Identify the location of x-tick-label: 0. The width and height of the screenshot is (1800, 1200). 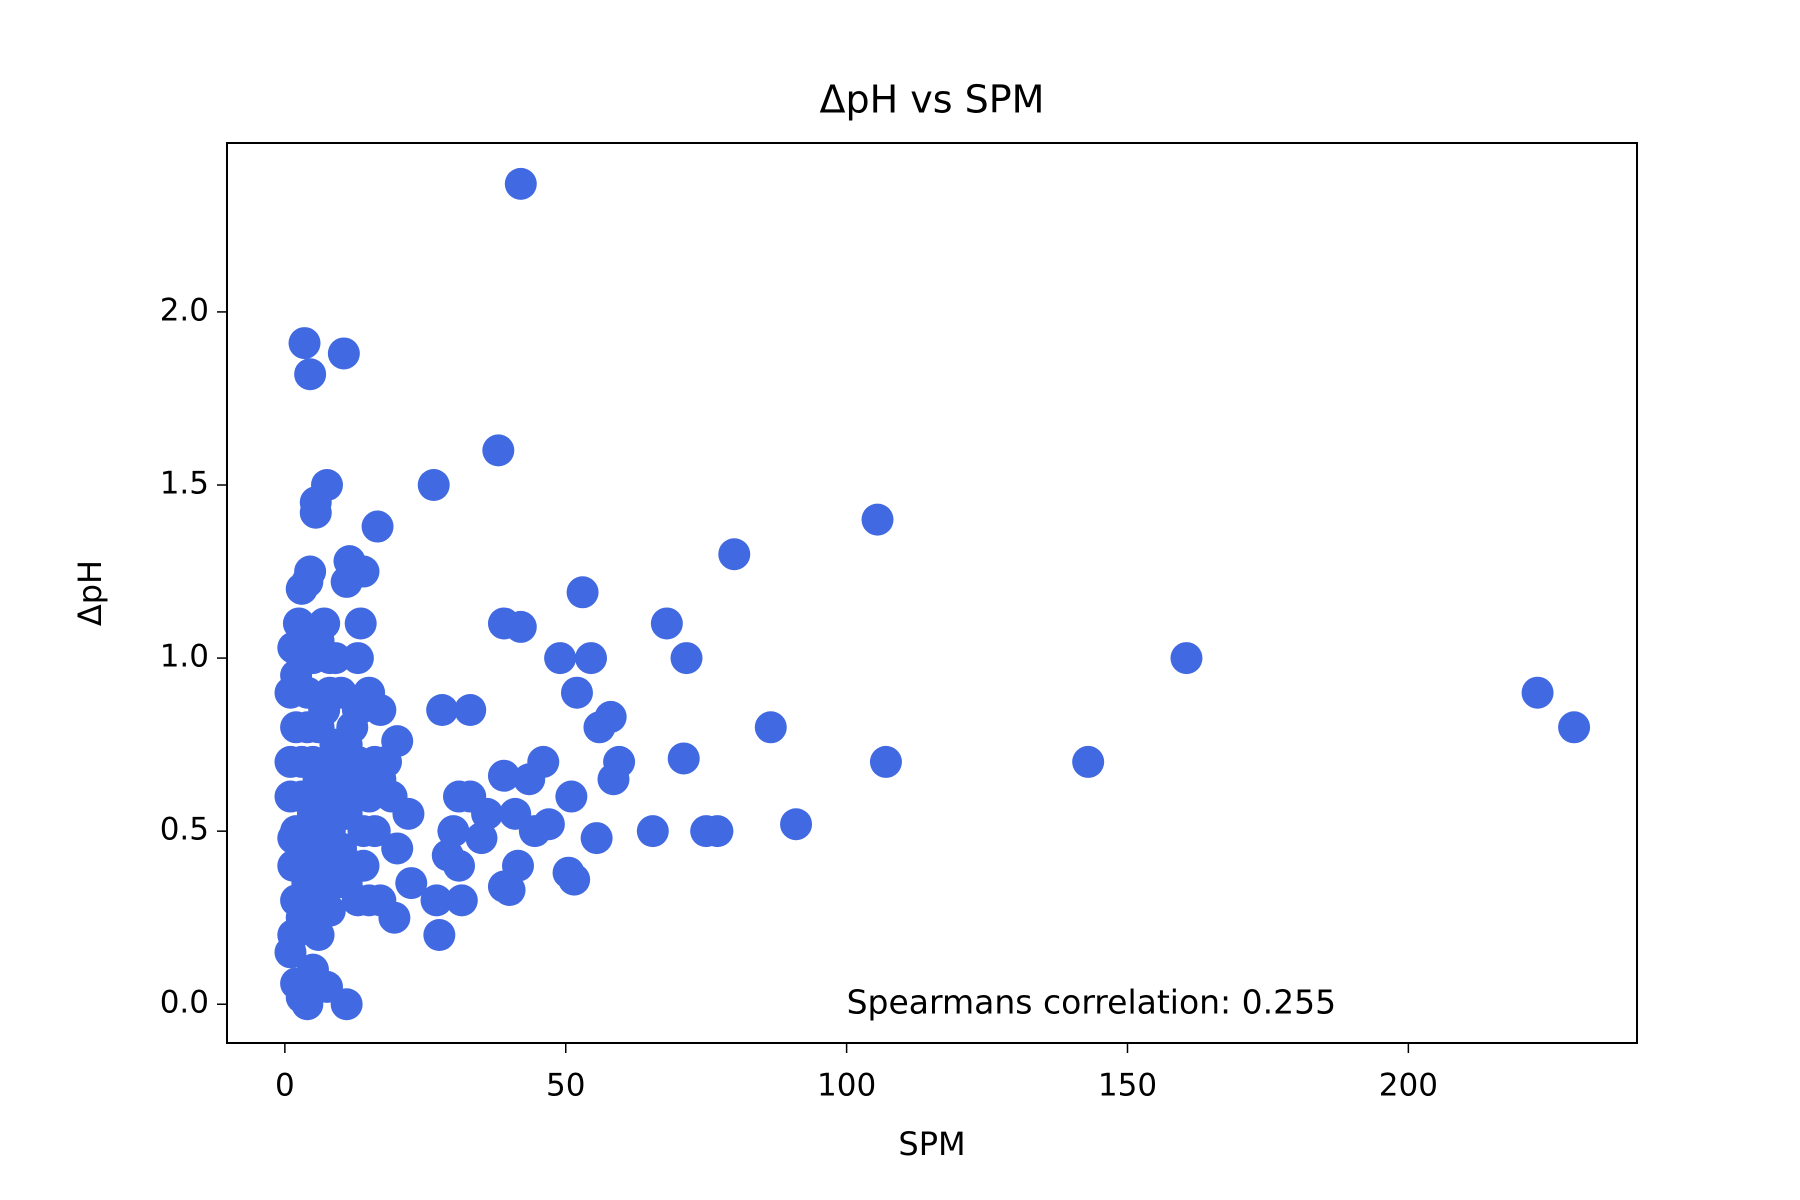
(285, 1086).